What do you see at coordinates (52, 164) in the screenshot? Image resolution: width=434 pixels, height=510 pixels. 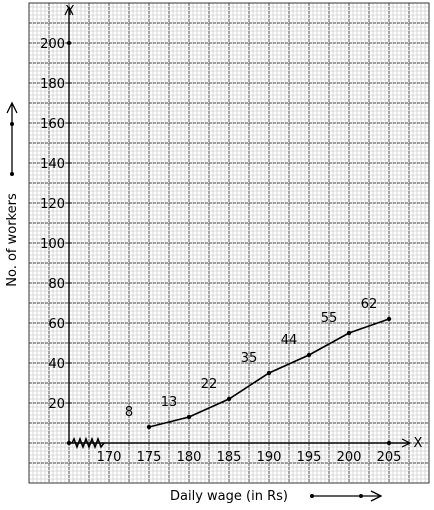 I see `y-tick-label: 140` at bounding box center [52, 164].